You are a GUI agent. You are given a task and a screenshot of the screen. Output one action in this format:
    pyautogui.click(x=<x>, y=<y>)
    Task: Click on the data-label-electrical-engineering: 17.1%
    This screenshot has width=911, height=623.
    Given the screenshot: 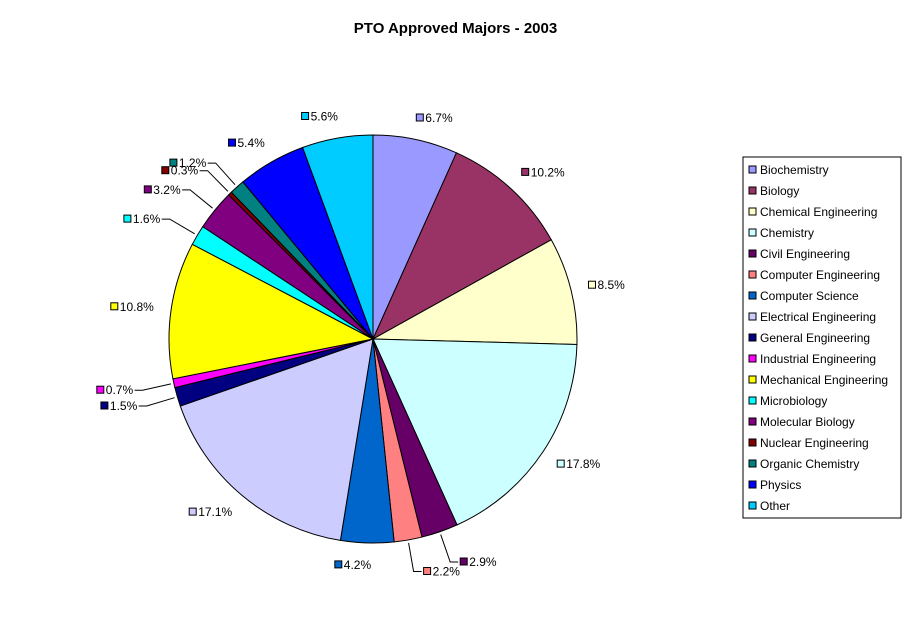 What is the action you would take?
    pyautogui.click(x=210, y=512)
    